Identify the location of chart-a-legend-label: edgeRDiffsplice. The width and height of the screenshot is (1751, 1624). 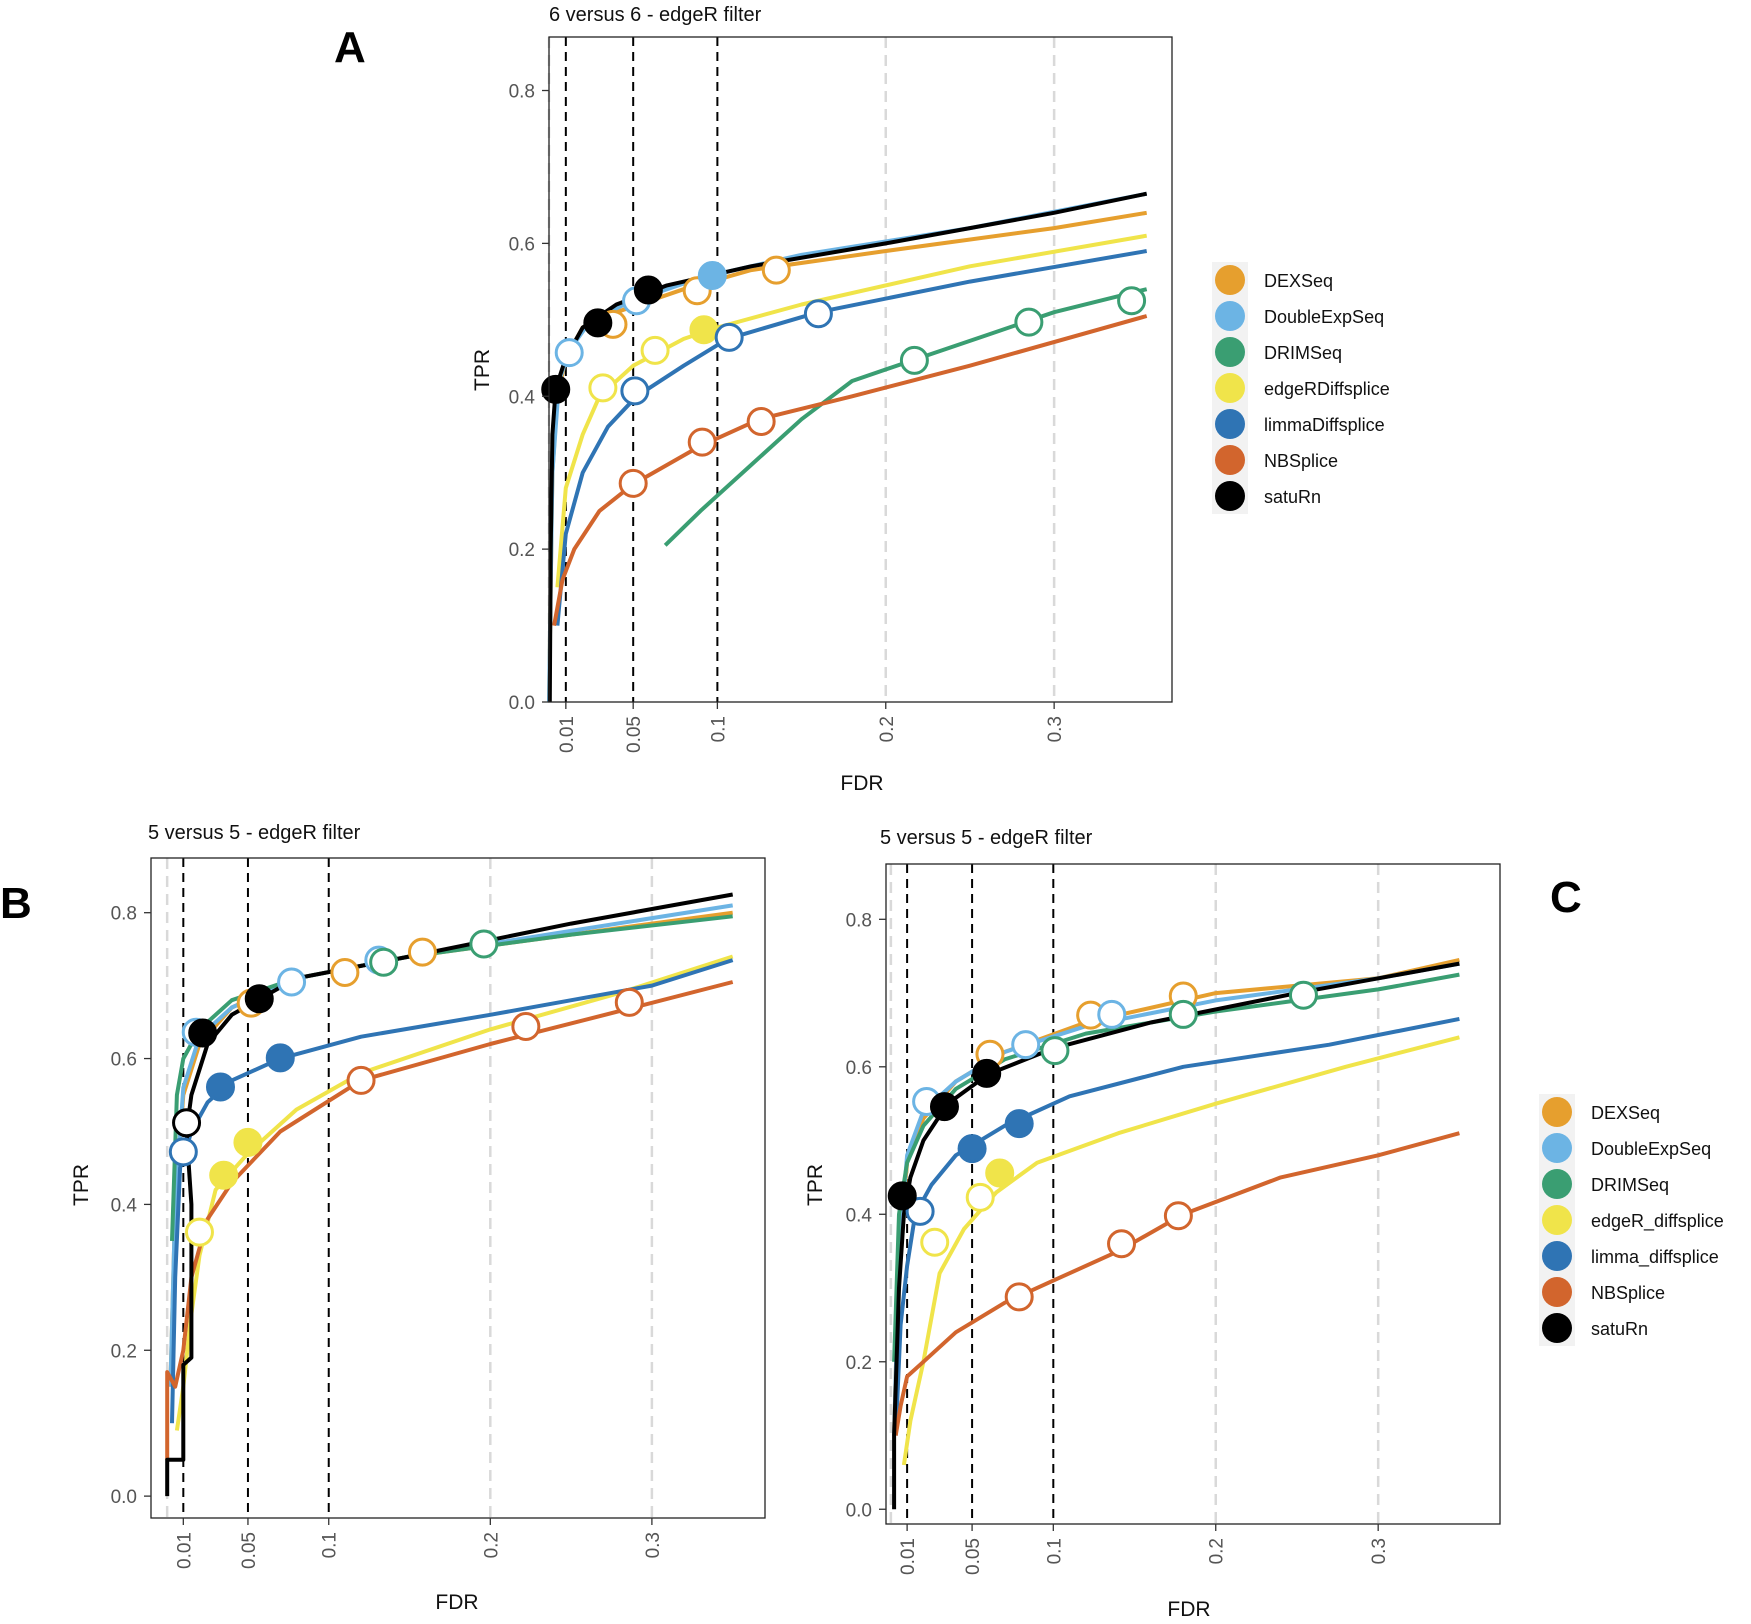
(1327, 389).